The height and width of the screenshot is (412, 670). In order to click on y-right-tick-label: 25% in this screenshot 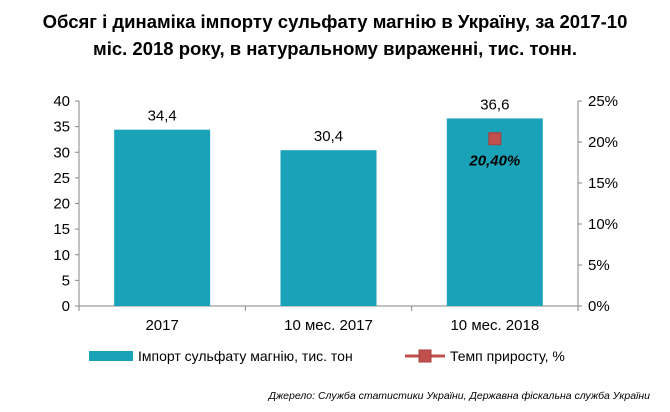, I will do `click(603, 101)`.